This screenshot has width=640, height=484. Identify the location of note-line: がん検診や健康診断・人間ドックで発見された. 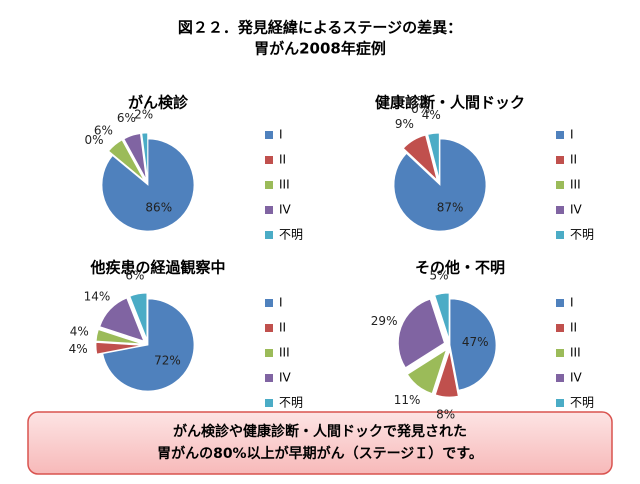
(320, 431).